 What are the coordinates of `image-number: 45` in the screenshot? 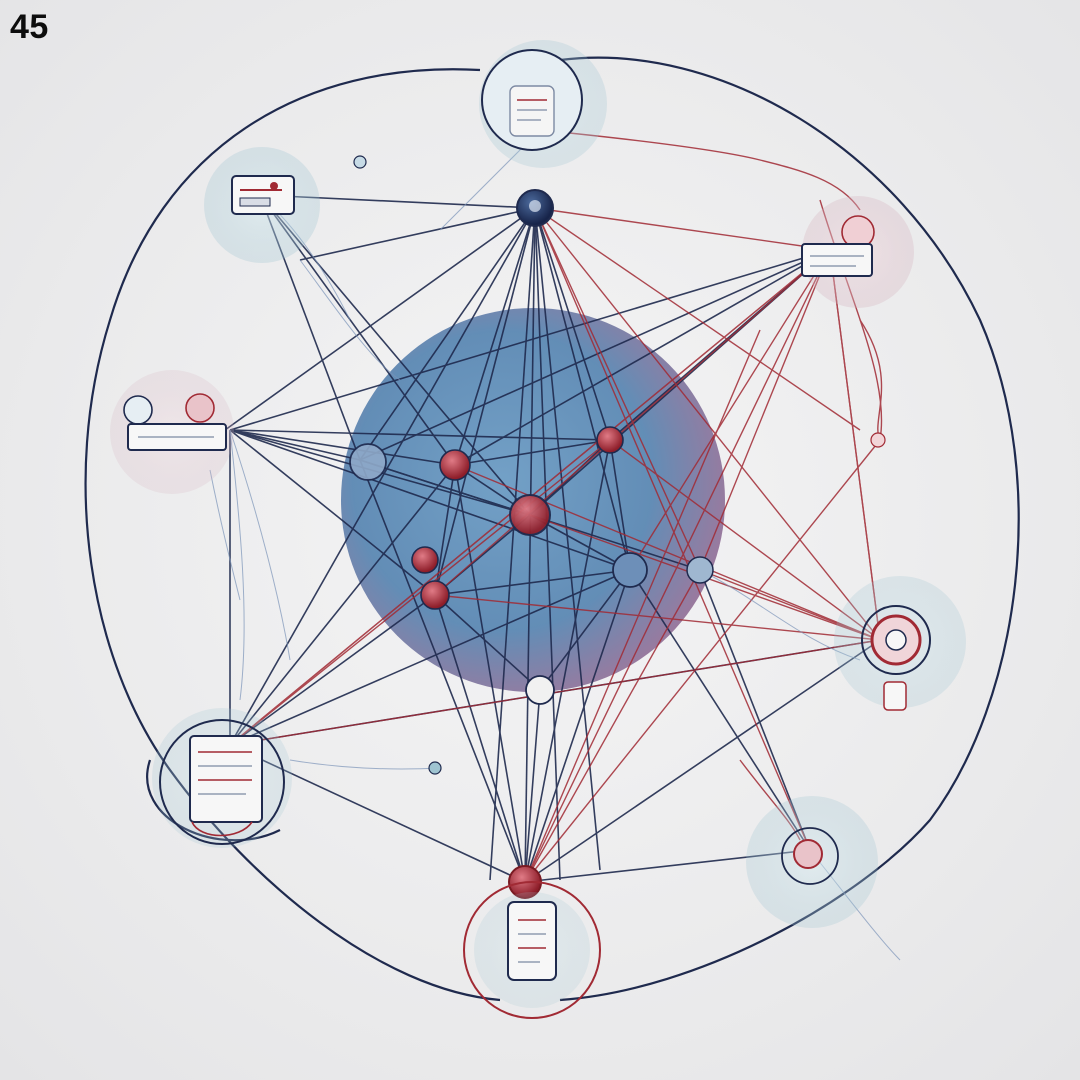 It's located at (29, 27).